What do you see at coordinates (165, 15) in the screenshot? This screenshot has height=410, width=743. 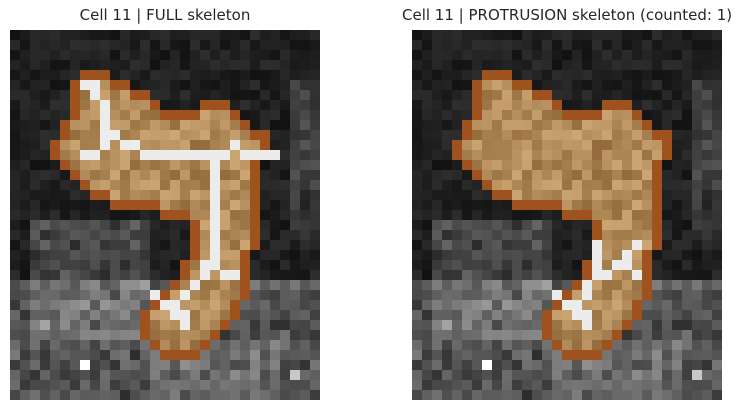 I see `panel-title-full-skeleton: Cell 11 | FULL skeleton` at bounding box center [165, 15].